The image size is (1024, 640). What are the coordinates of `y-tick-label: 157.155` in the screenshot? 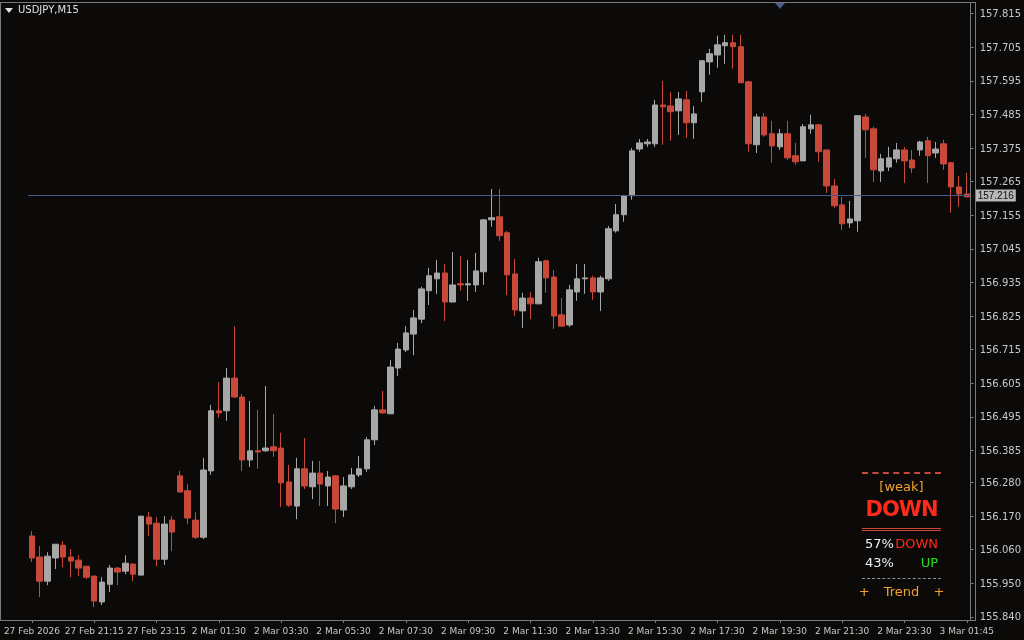 It's located at (1000, 215).